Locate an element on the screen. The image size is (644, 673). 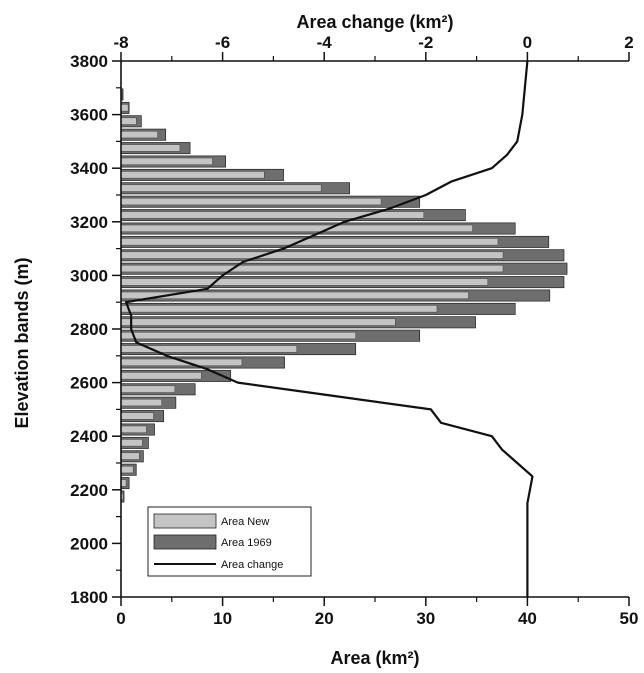
legend: Area New Area 1969 Area change is located at coordinates (229, 541).